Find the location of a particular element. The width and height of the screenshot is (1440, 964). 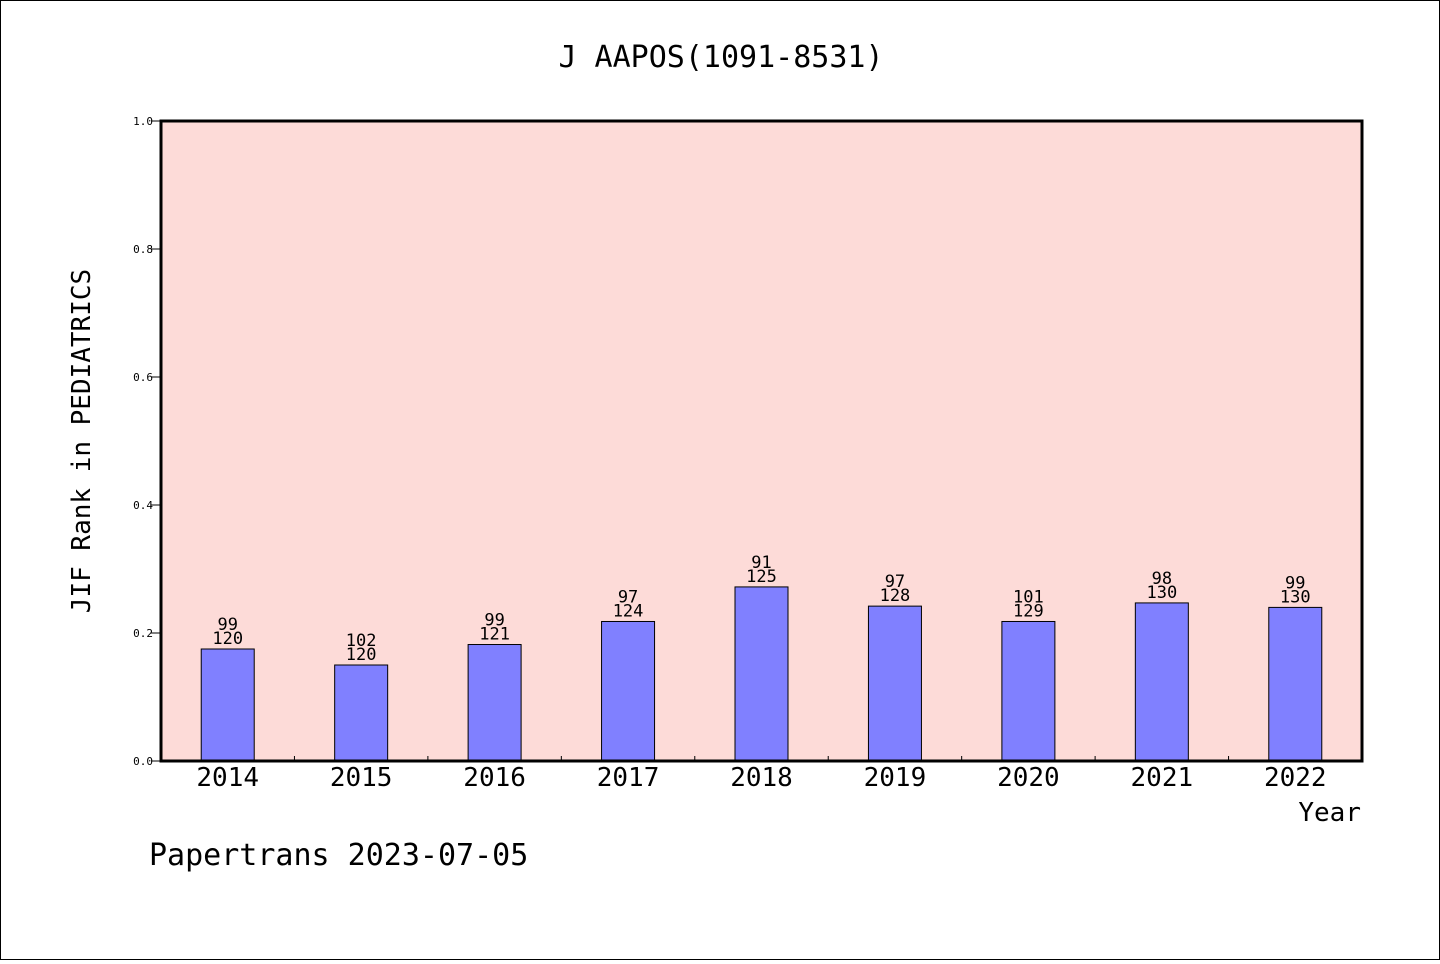

bar-2016 is located at coordinates (494, 703).